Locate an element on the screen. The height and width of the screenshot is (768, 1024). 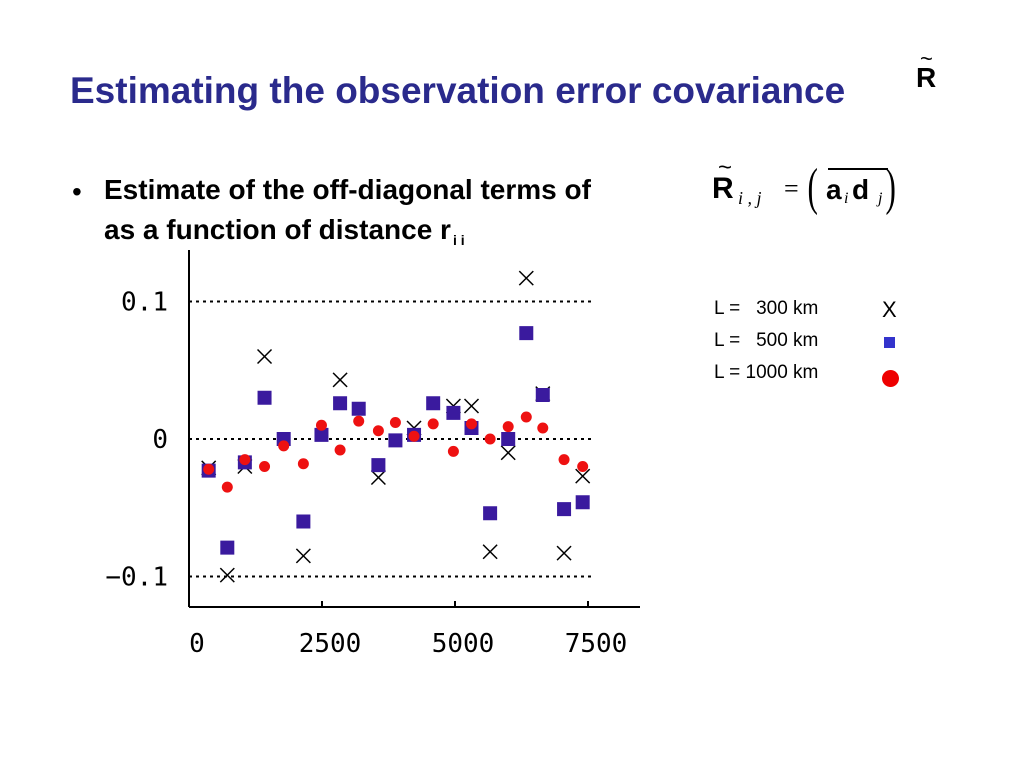
bullet-line-1: Estimate of the off-diagonal terms of is located at coordinates (347, 189).